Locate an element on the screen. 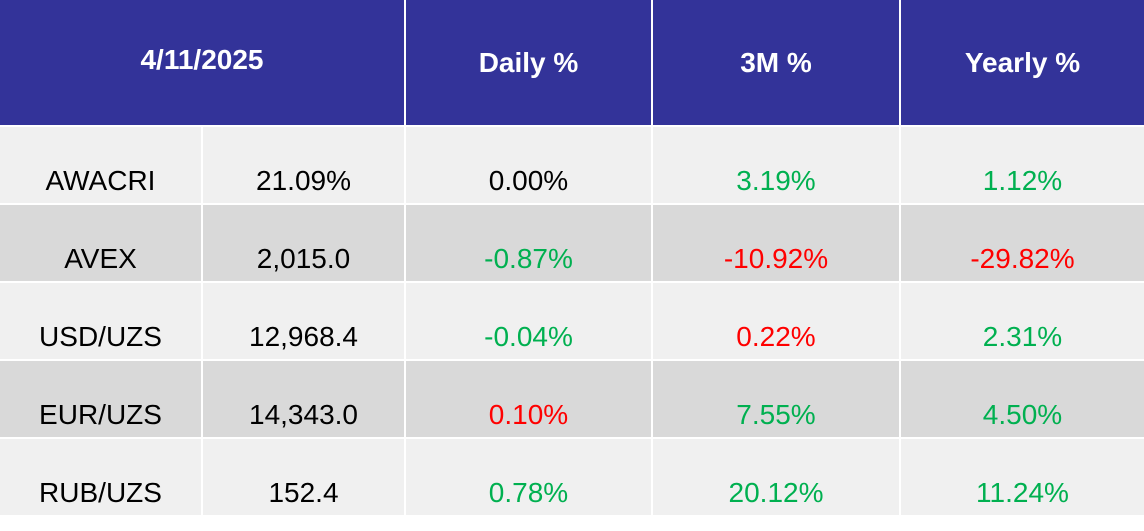  row-3m: 20.12% is located at coordinates (775, 477).